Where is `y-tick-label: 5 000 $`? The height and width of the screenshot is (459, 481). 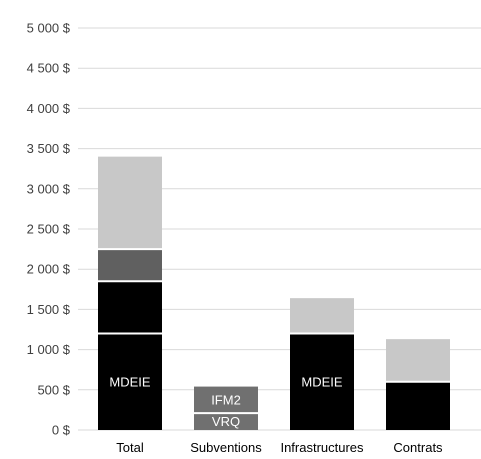
y-tick-label: 5 000 $ is located at coordinates (49, 28).